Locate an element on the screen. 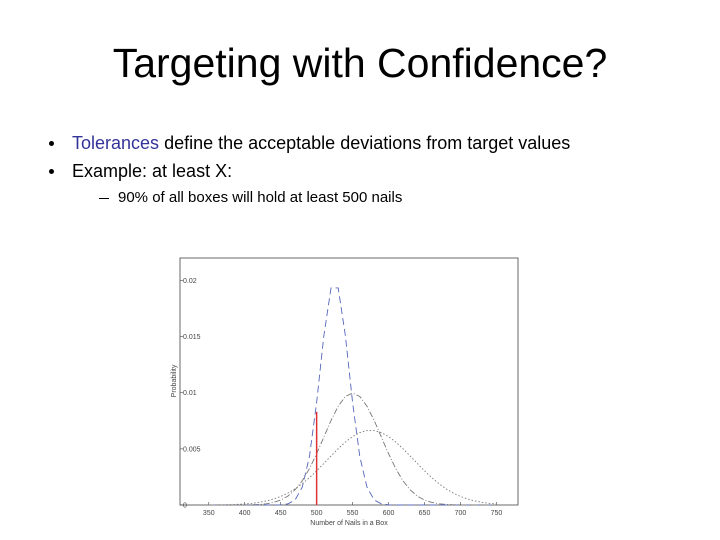  x-tick-label: 600 is located at coordinates (389, 513).